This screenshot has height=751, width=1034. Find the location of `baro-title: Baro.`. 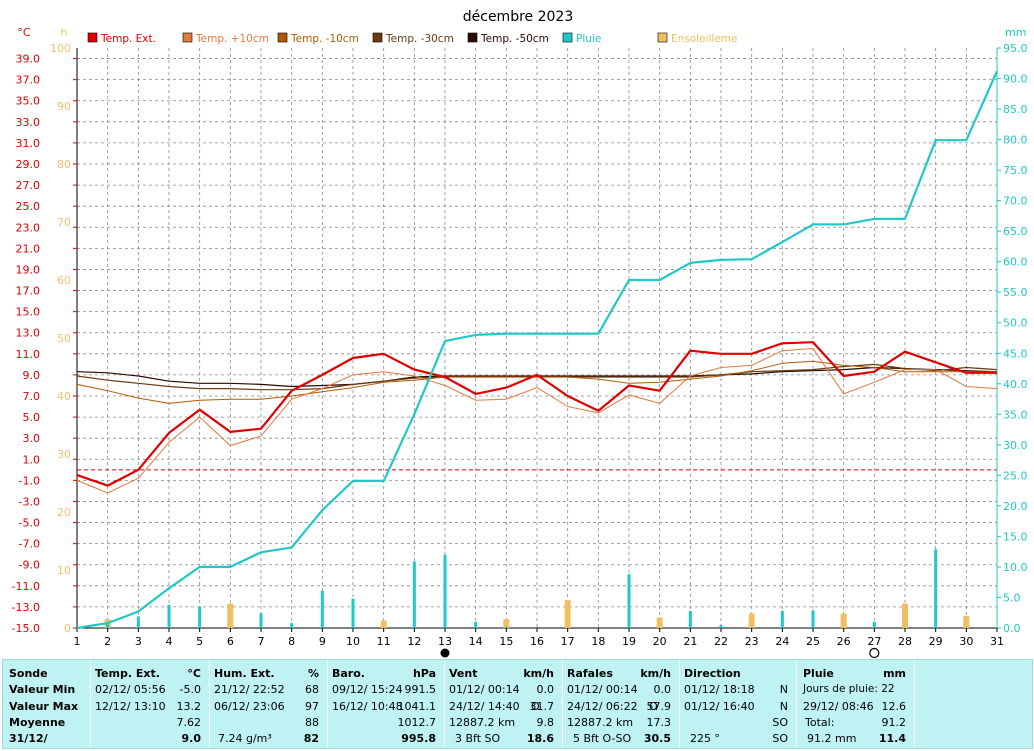

baro-title: Baro. is located at coordinates (348, 673).